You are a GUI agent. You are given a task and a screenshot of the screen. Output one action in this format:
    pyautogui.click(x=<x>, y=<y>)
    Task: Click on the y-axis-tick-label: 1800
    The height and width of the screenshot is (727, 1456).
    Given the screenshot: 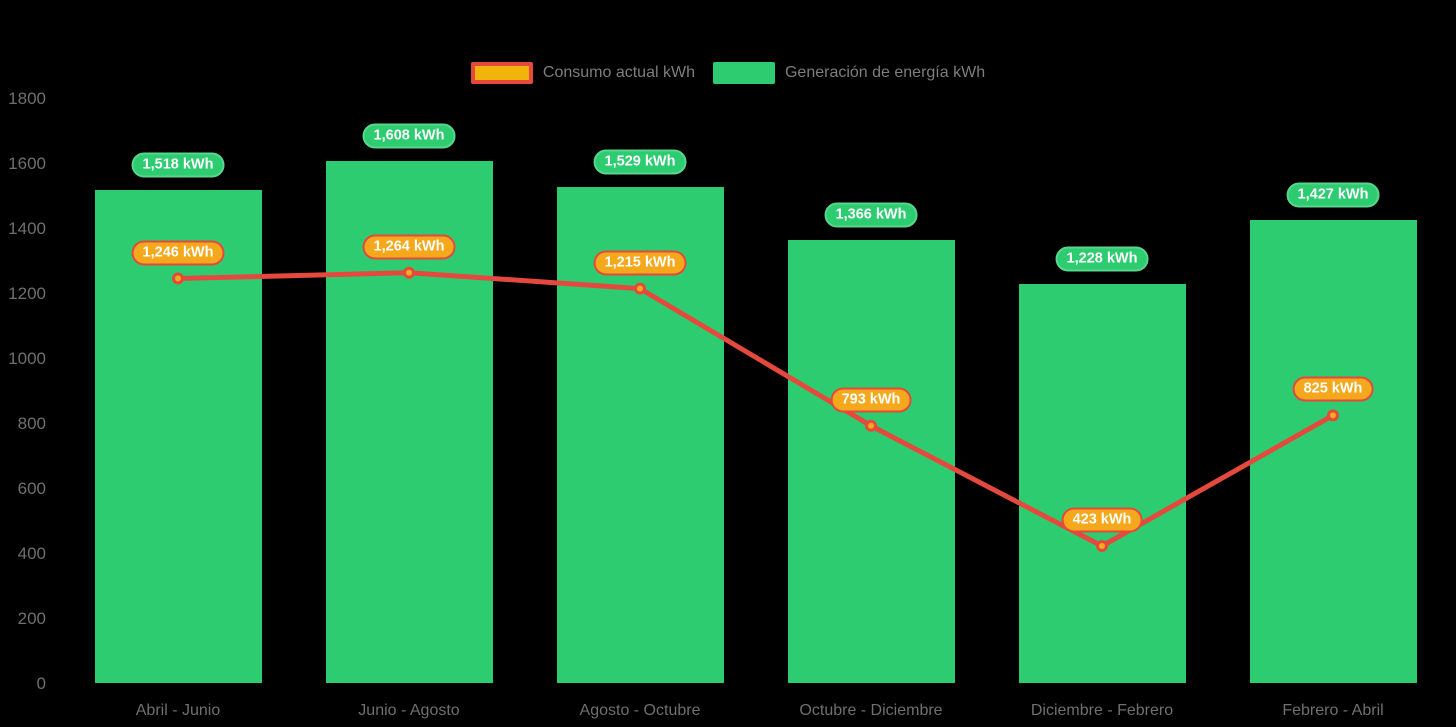 What is the action you would take?
    pyautogui.click(x=27, y=98)
    